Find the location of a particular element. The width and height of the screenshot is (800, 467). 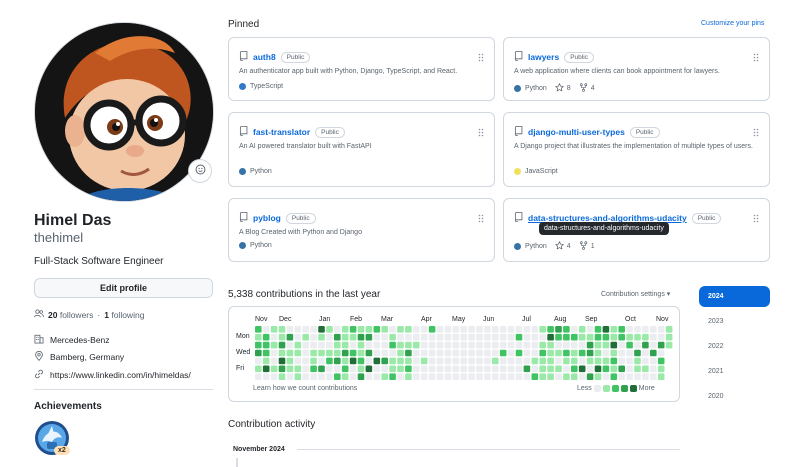

customize-pins-link: Customize your pins is located at coordinates (733, 23).